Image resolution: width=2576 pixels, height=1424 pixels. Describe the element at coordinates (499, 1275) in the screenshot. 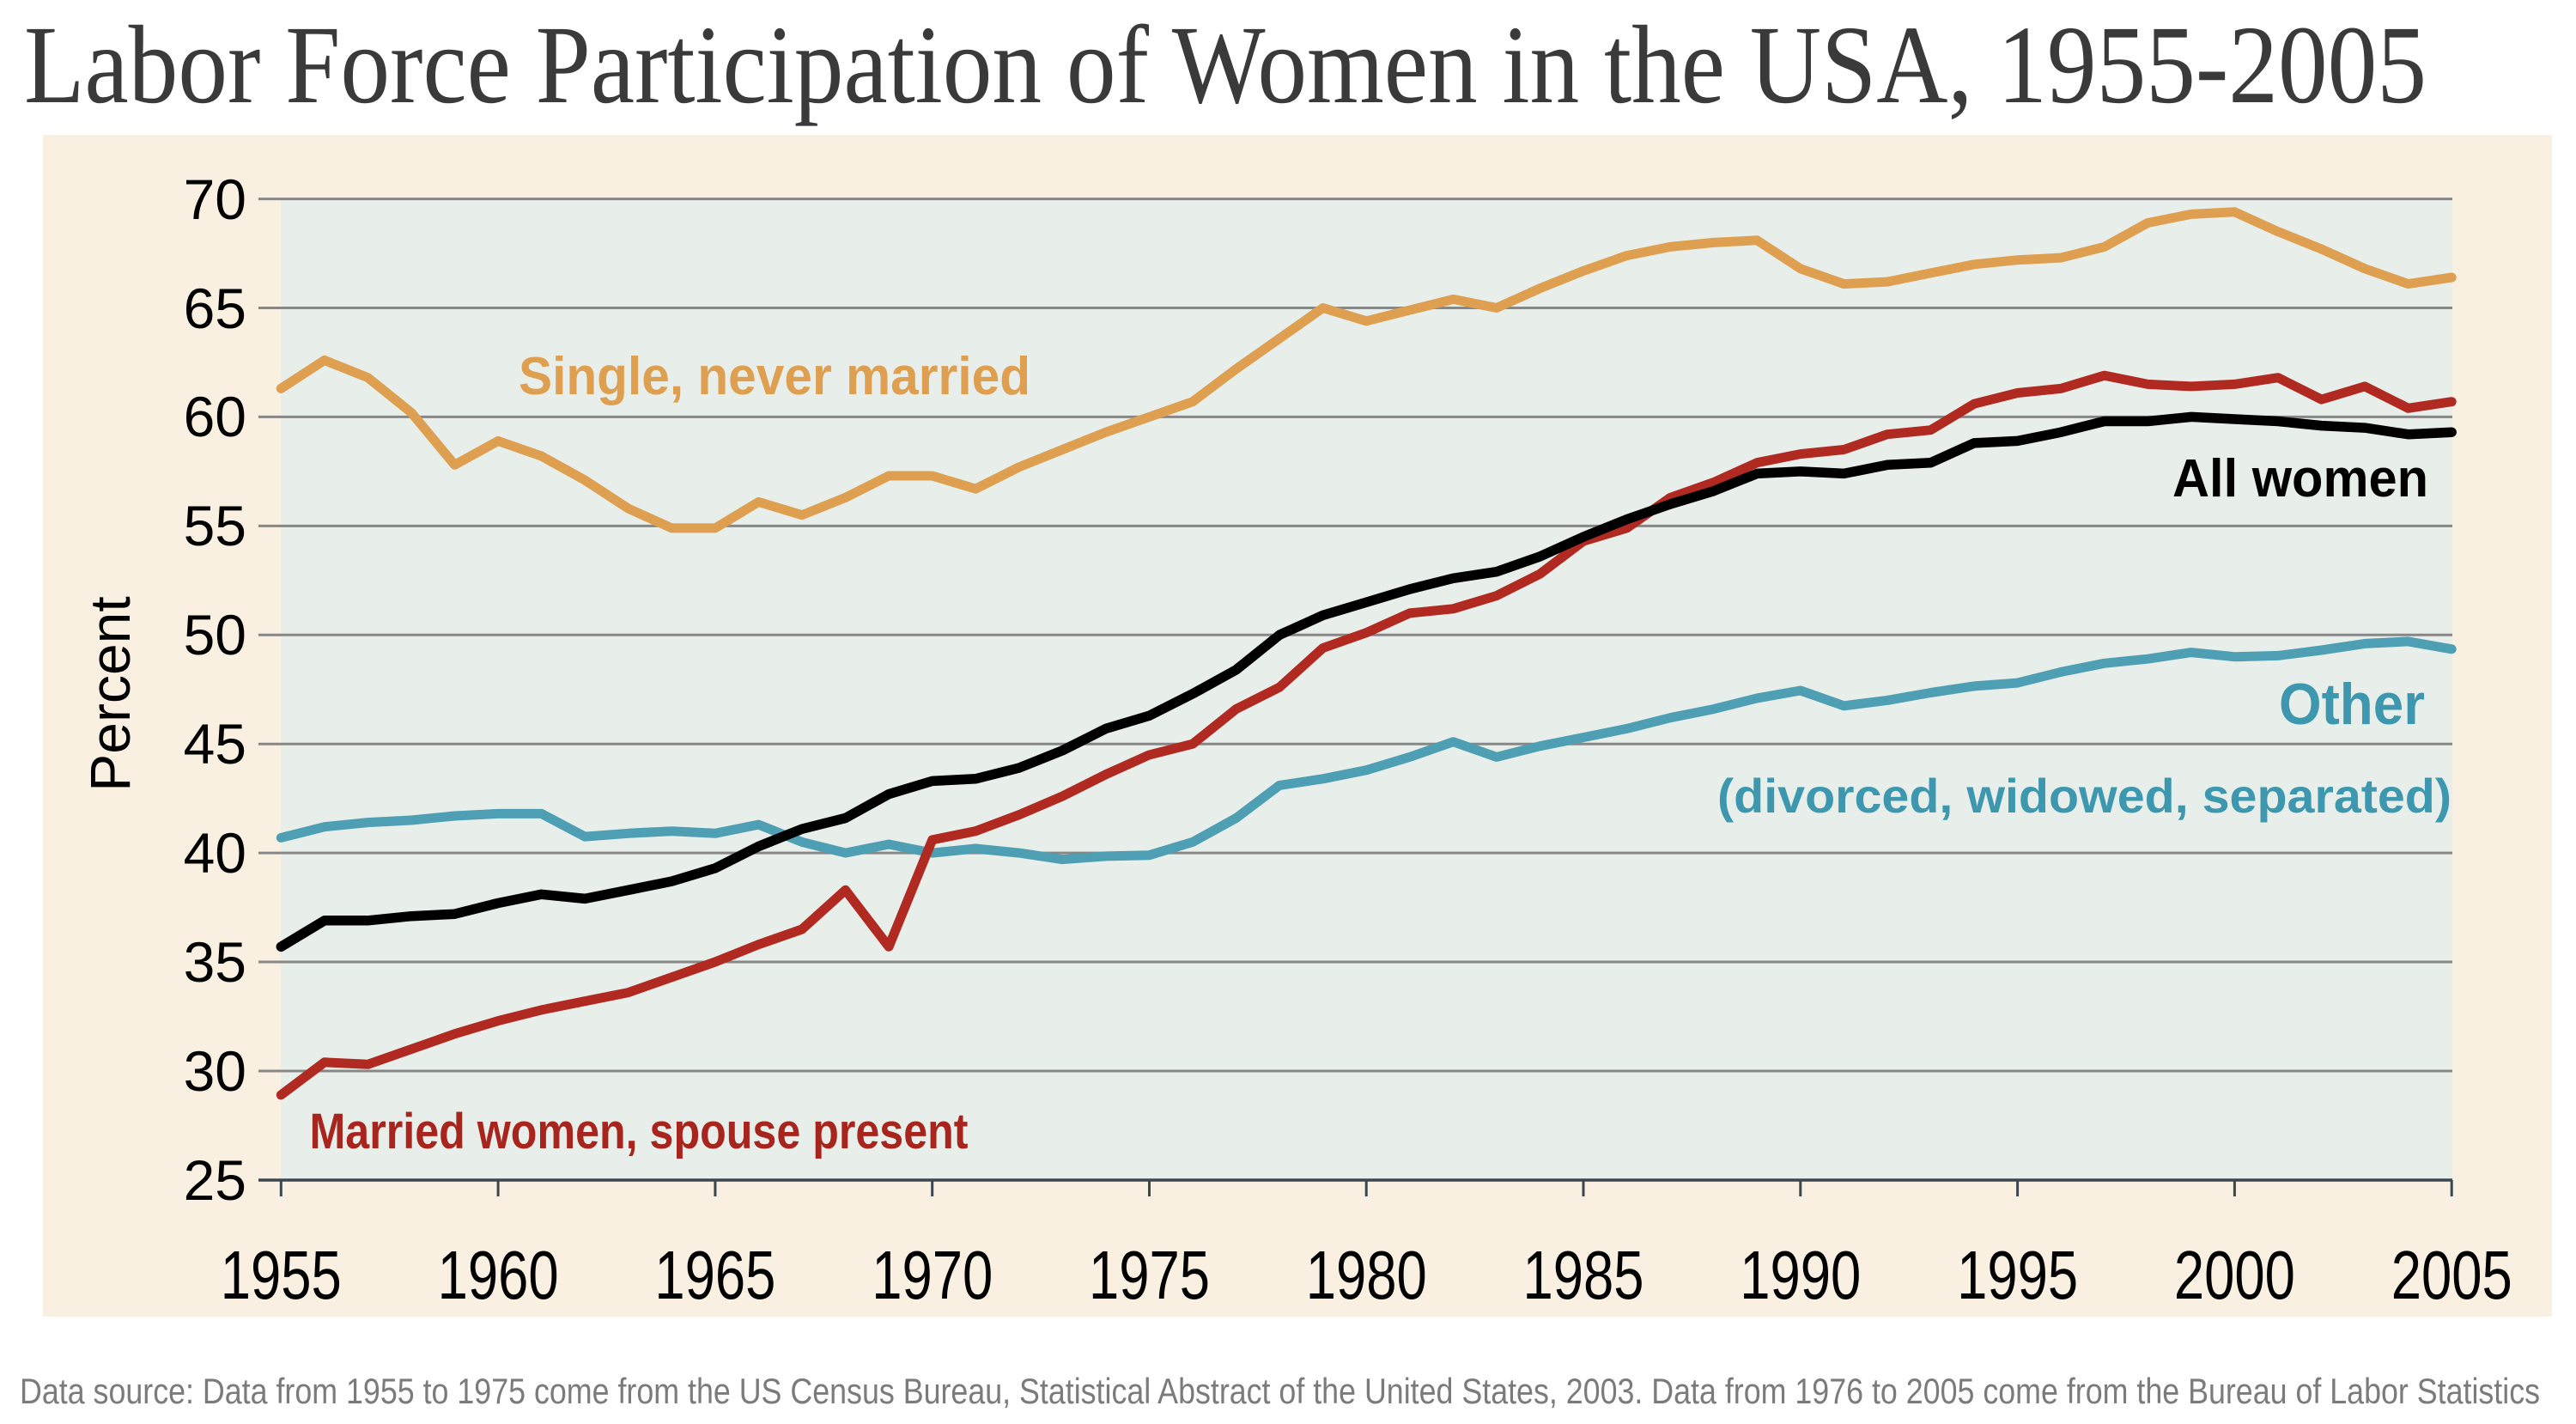

I see `svg-text: 1960` at that location.